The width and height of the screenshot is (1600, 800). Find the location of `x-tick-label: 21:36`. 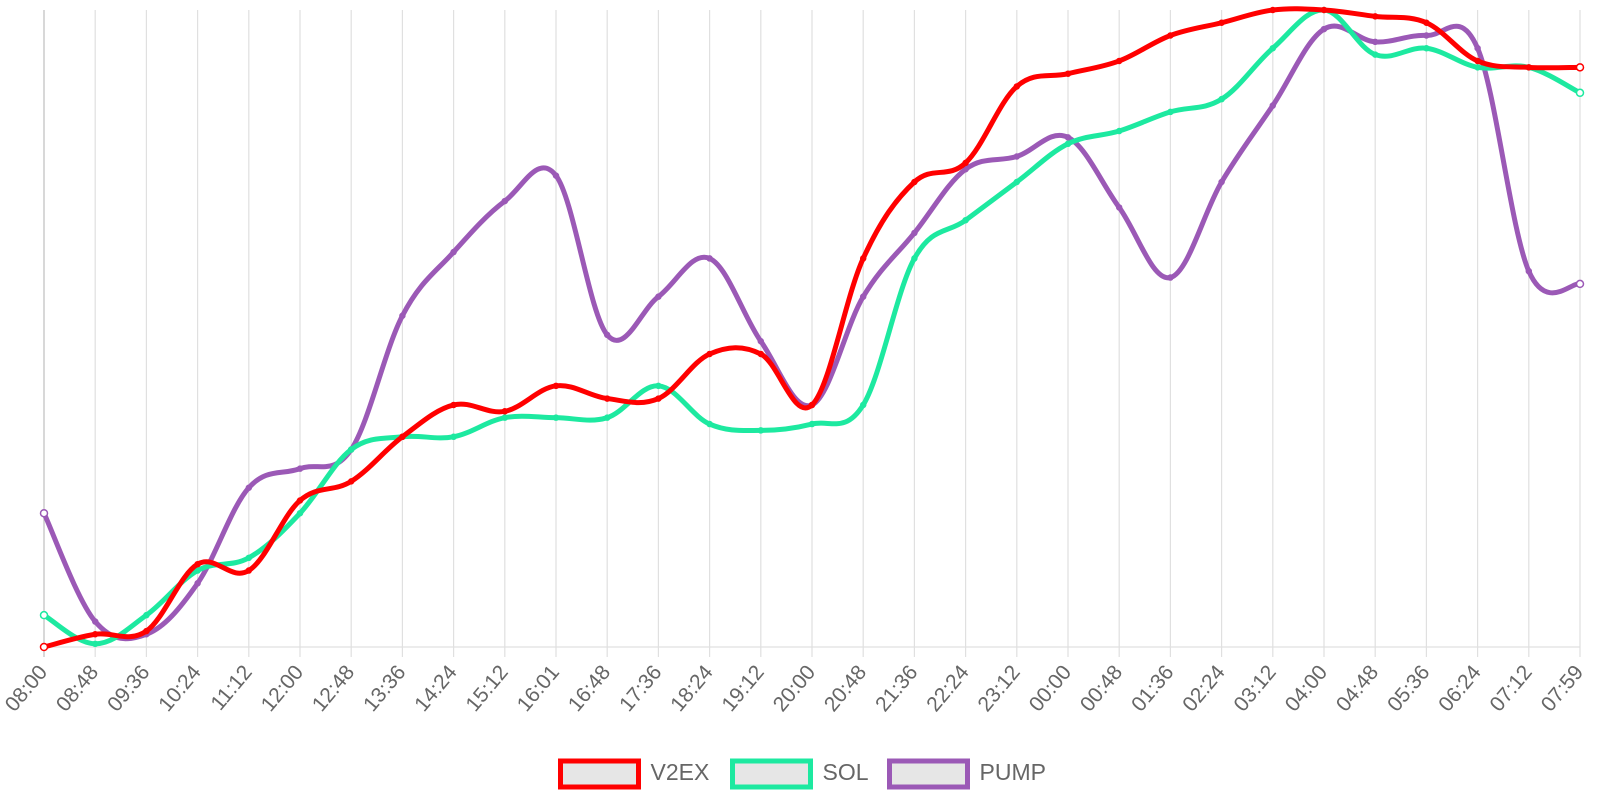

x-tick-label: 21:36 is located at coordinates (896, 688).